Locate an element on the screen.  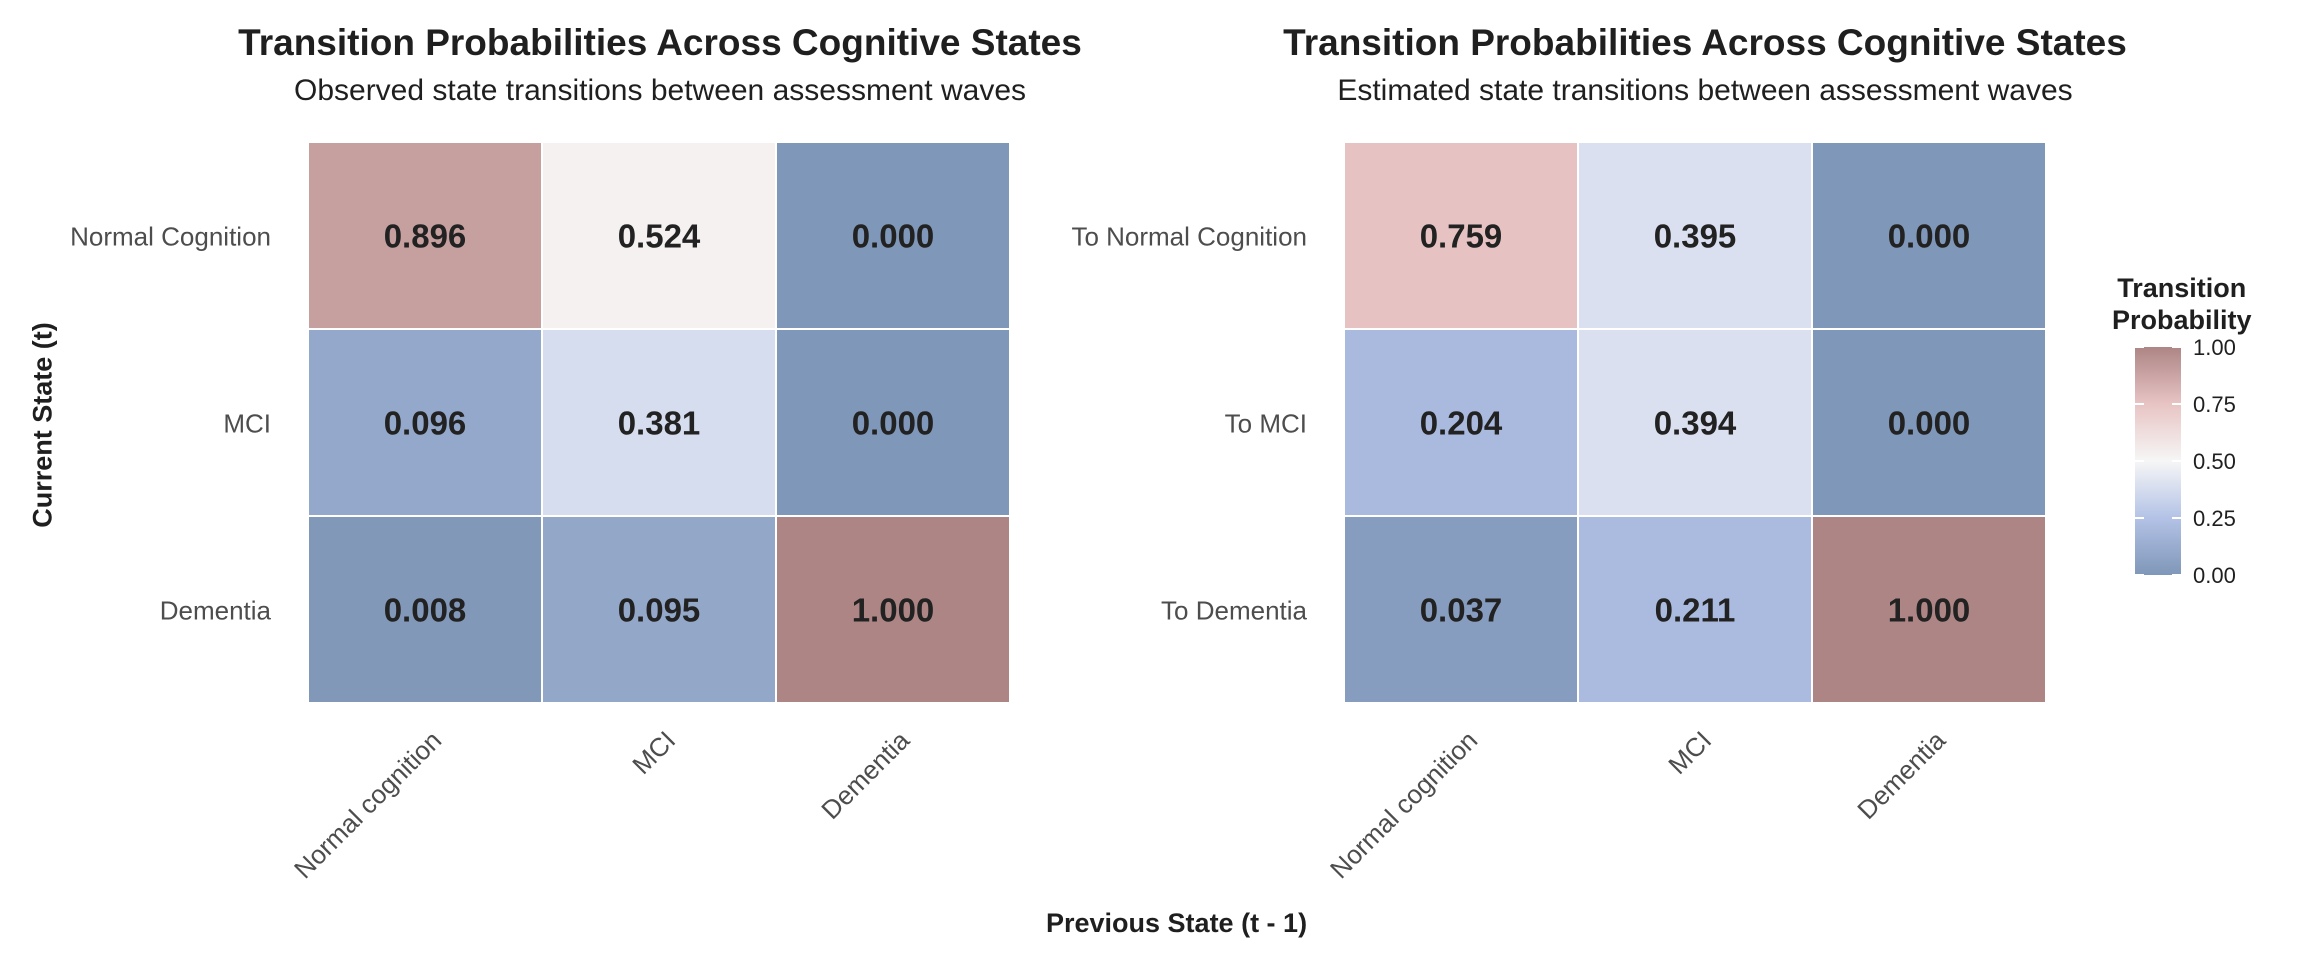
x-tick-label-left-2: Dementia is located at coordinates (865, 775).